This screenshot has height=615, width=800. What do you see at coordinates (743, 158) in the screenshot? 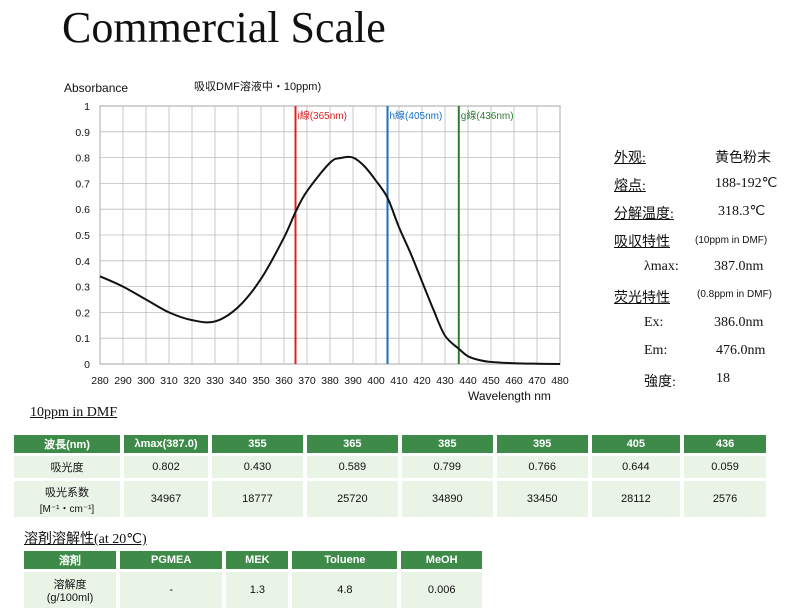
I see `appearance-value: 黄色粉末` at bounding box center [743, 158].